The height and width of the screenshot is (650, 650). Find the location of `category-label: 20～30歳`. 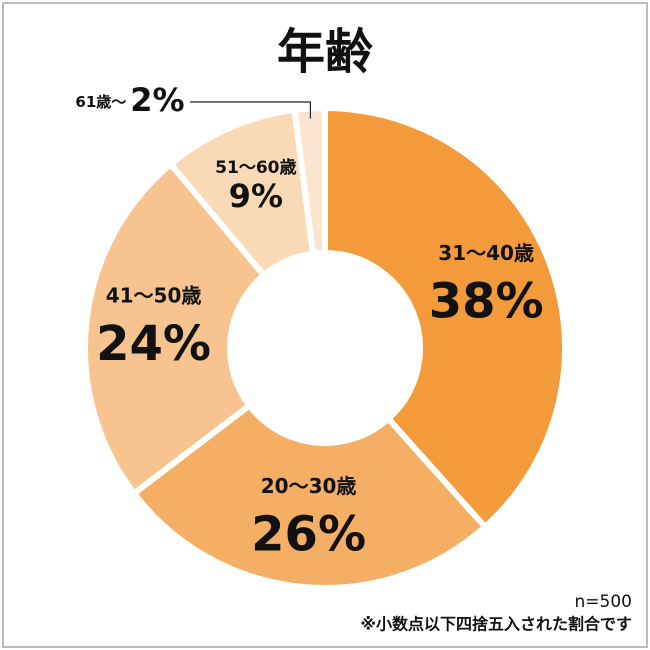

category-label: 20～30歳 is located at coordinates (309, 486).